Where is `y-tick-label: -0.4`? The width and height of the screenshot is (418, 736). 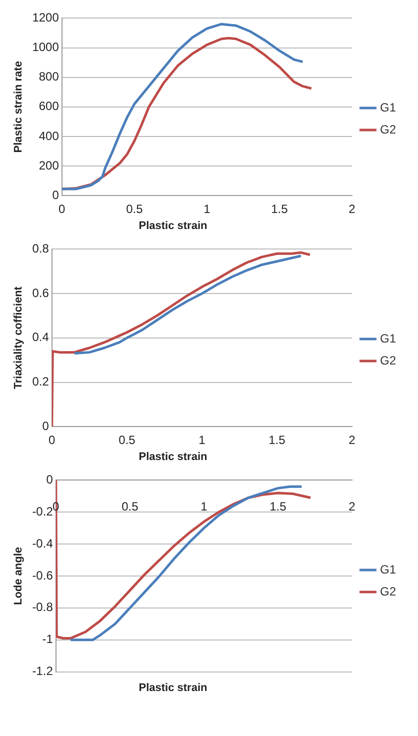
y-tick-label: -0.4 is located at coordinates (43, 543).